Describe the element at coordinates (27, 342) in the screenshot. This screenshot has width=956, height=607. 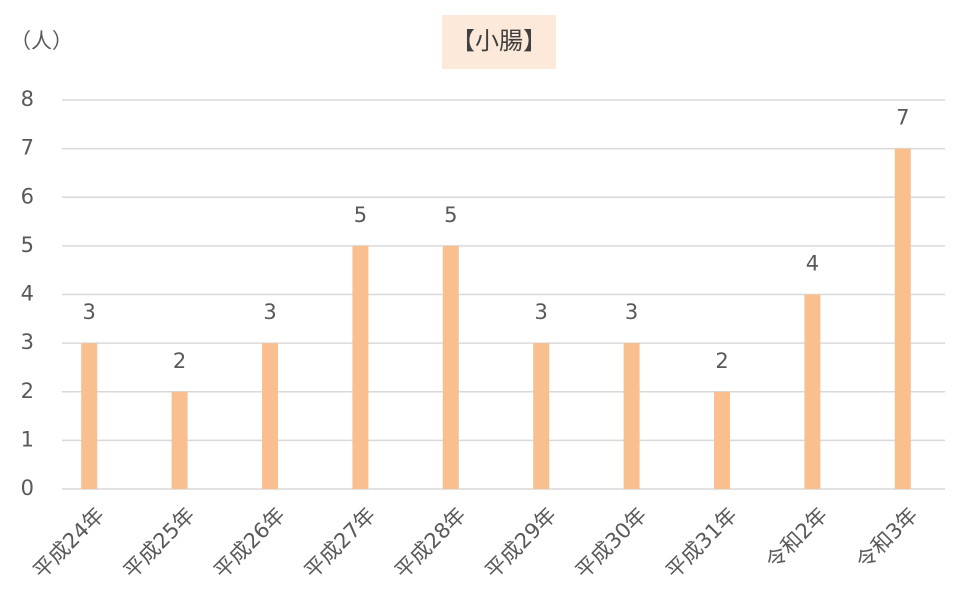
I see `y-tick-label: 3` at that location.